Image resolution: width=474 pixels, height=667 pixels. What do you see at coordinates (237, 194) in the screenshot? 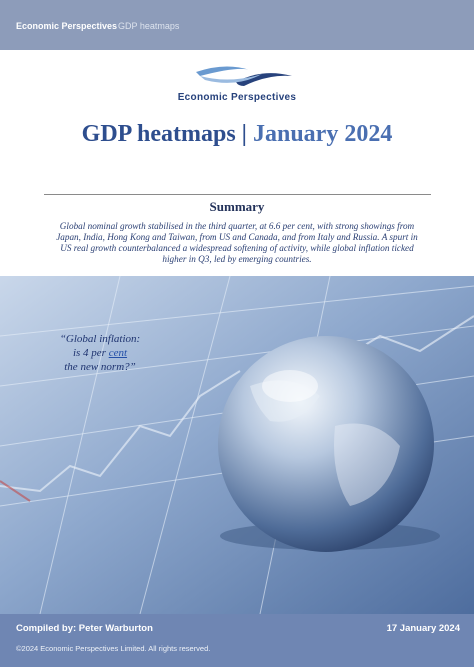
I see `divider` at bounding box center [237, 194].